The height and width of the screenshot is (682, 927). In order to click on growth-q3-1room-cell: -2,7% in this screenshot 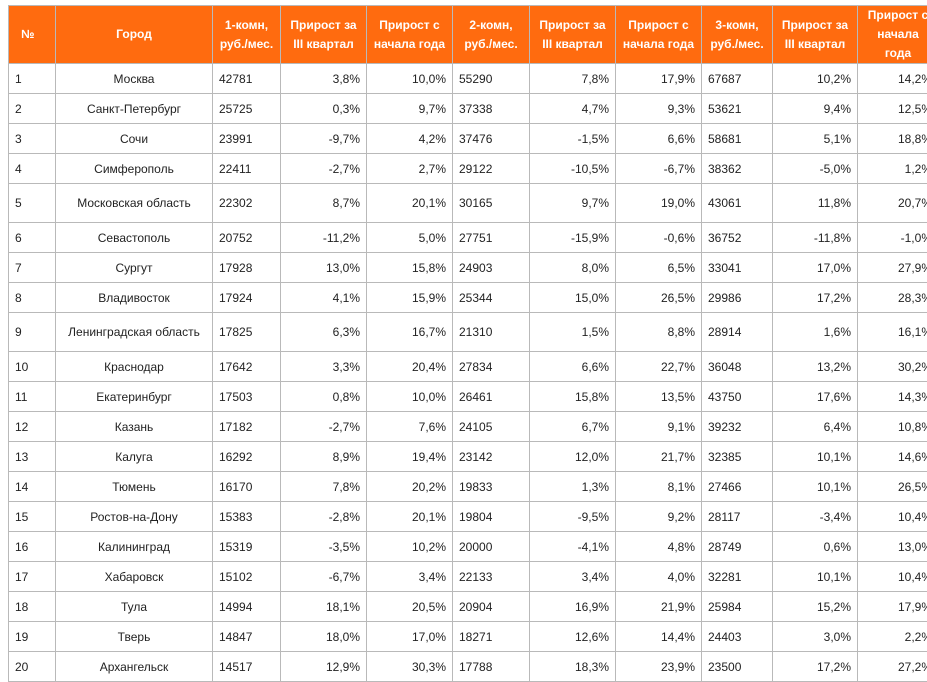, I will do `click(324, 169)`.